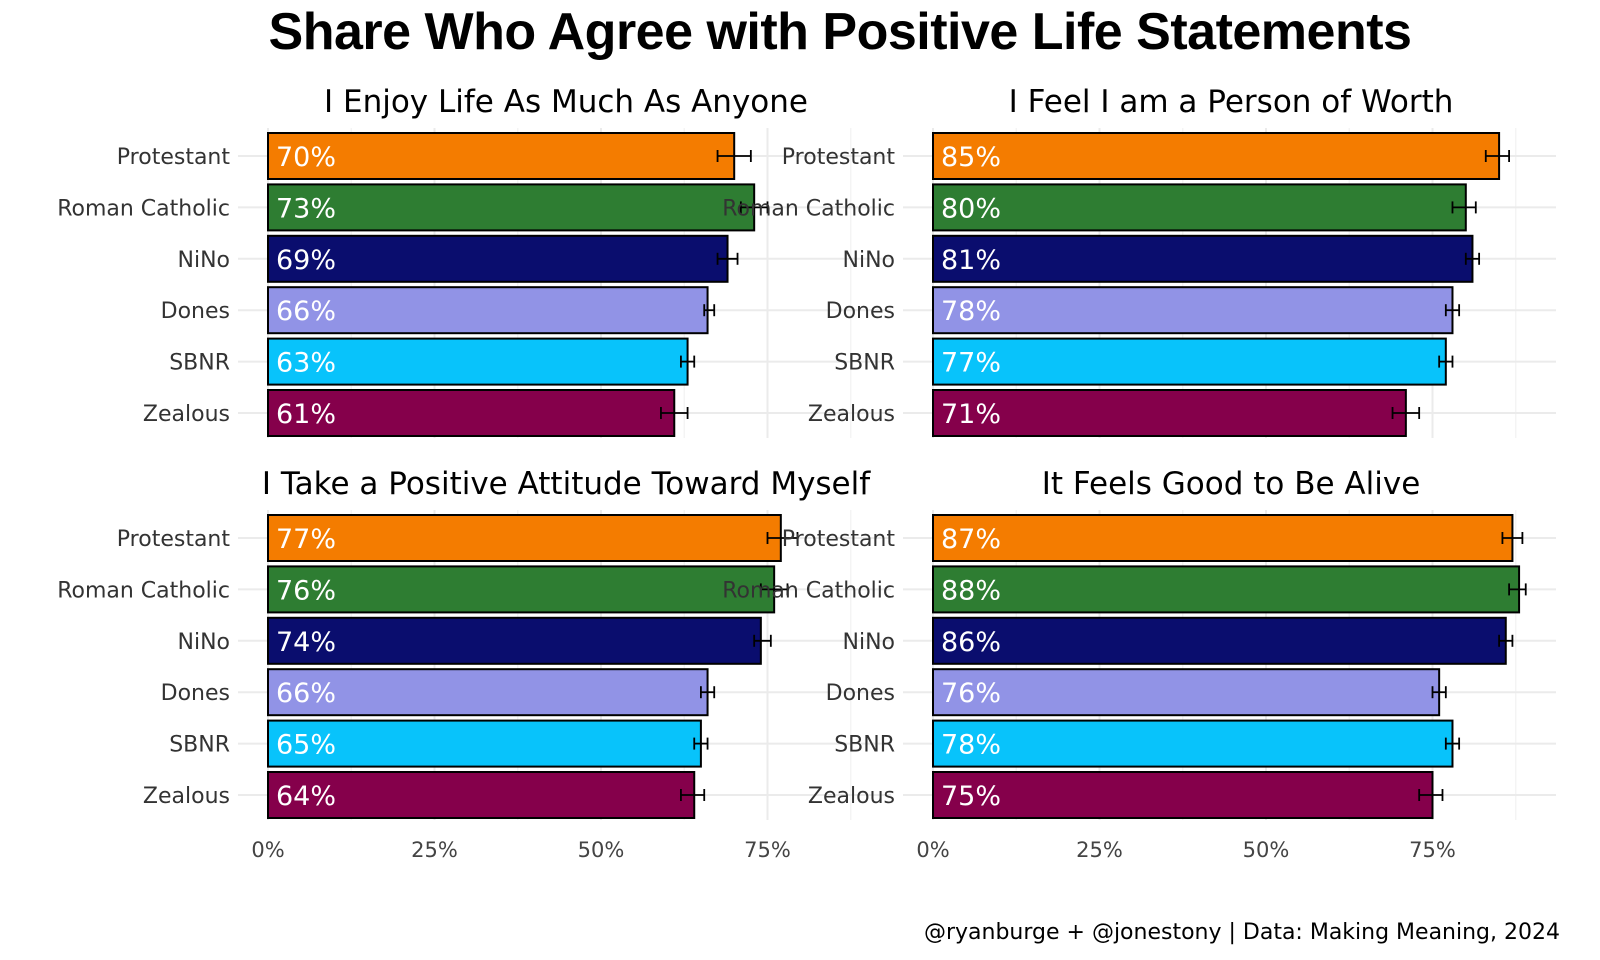 The image size is (1600, 960). Describe the element at coordinates (971, 260) in the screenshot. I see `data-label: 81%` at that location.